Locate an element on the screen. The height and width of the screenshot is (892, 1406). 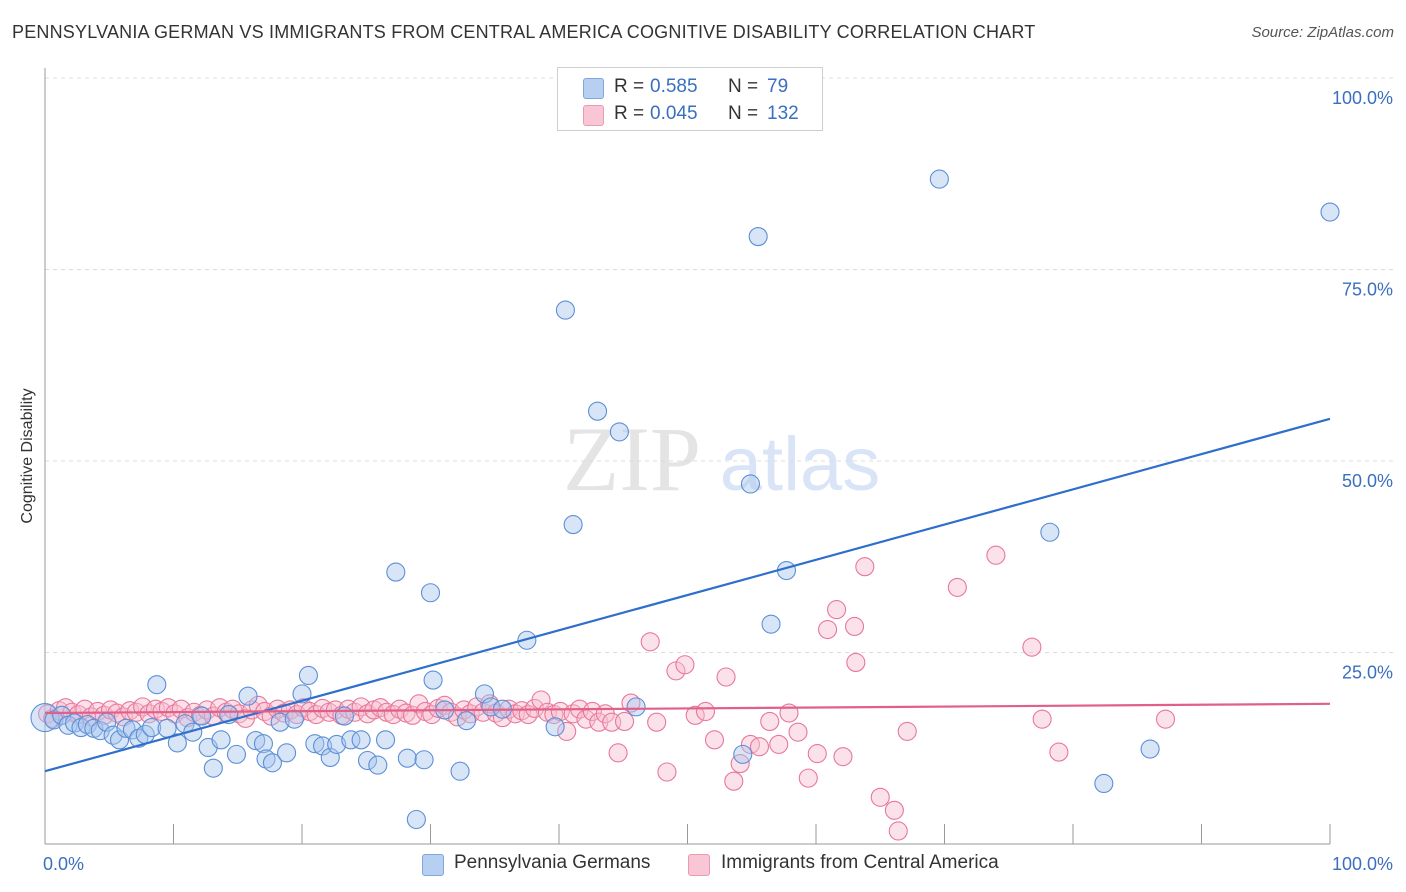
legend-box: R = 0.585 N = 79 R = 0.045 N = 132 is located at coordinates (690, 99).